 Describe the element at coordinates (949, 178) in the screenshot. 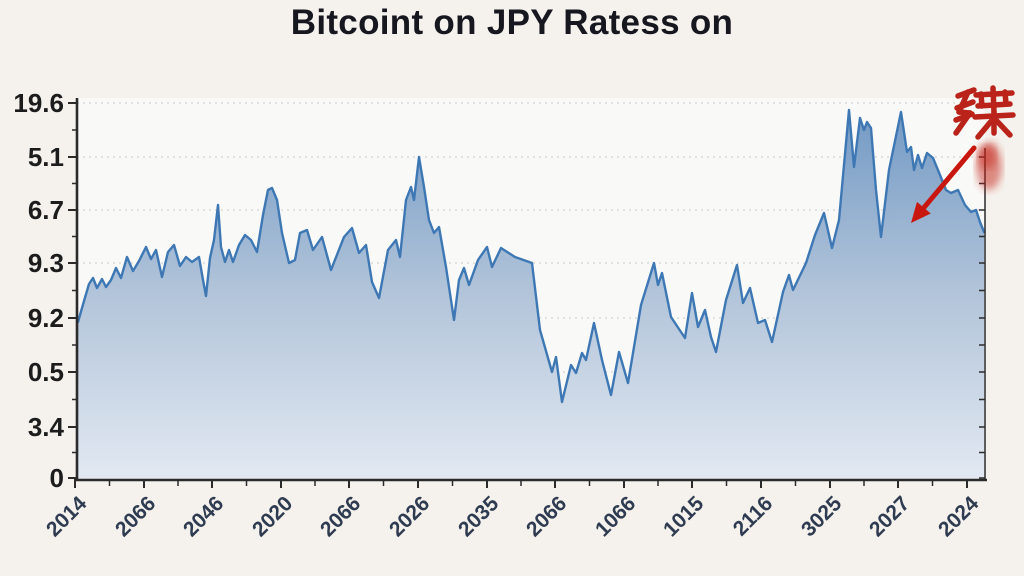

I see `red-arrow-shaft` at that location.